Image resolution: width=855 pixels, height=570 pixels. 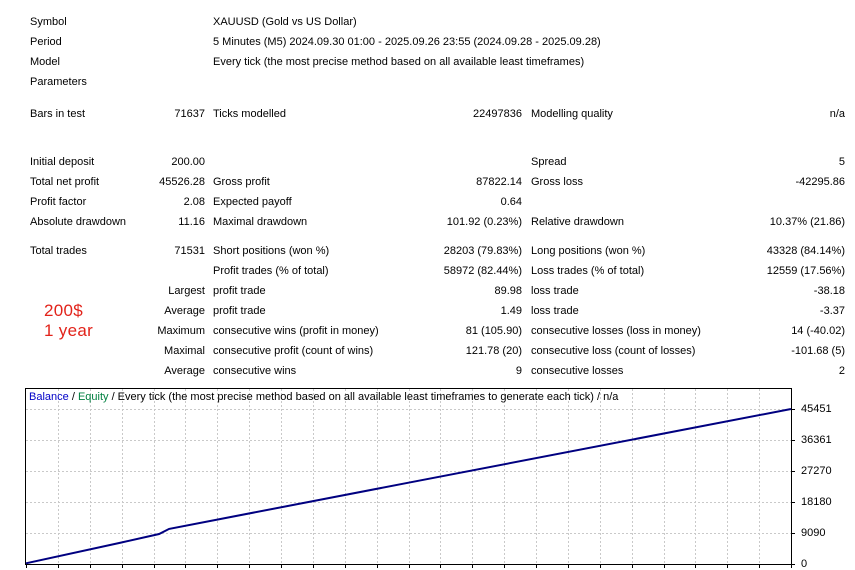 I want to click on metric-value: 5, so click(x=841, y=162).